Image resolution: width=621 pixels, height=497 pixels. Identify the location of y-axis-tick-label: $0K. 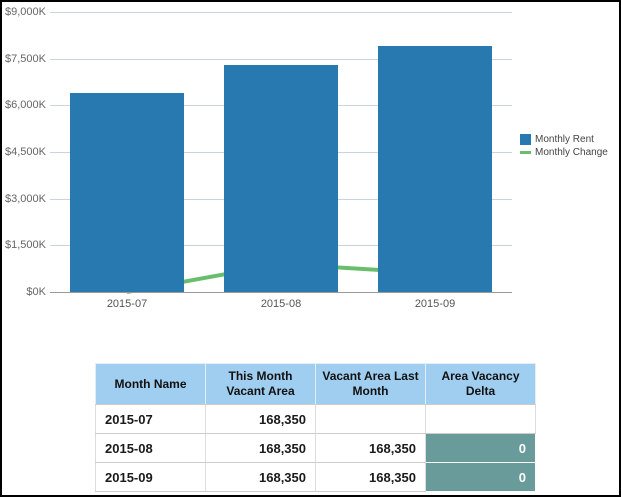
(36, 292).